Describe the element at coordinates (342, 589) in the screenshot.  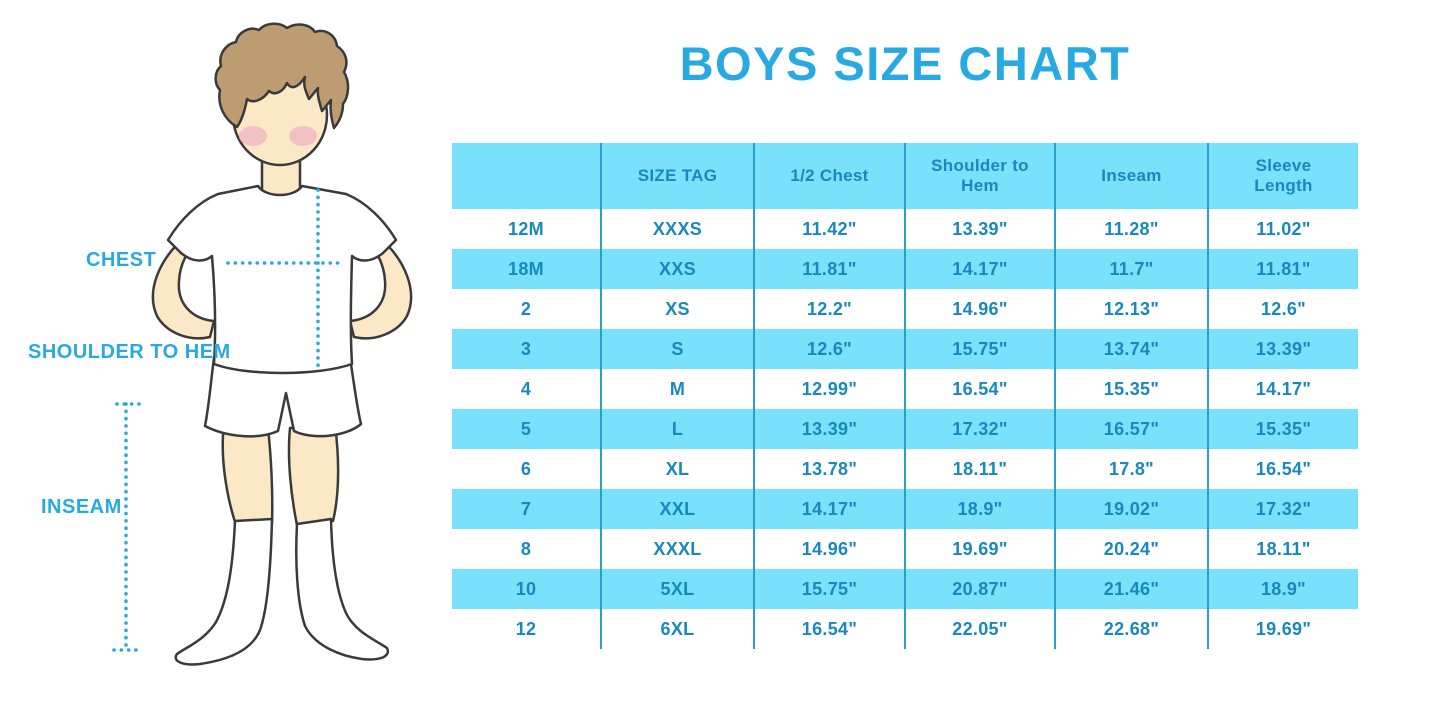
I see `right-sock-shape` at that location.